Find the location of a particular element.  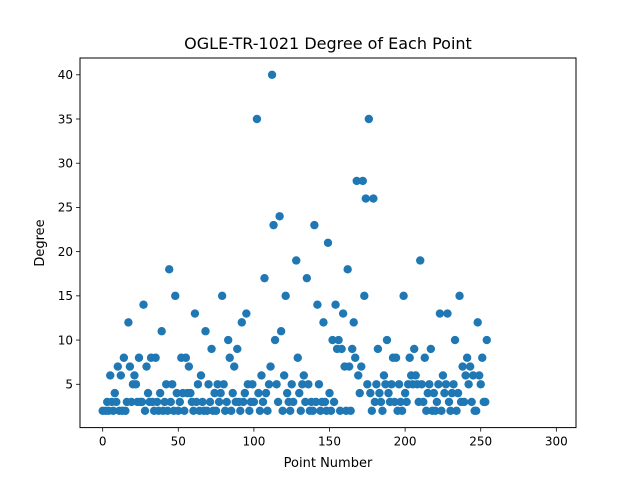

y-tick-label: 20 is located at coordinates (65, 252).